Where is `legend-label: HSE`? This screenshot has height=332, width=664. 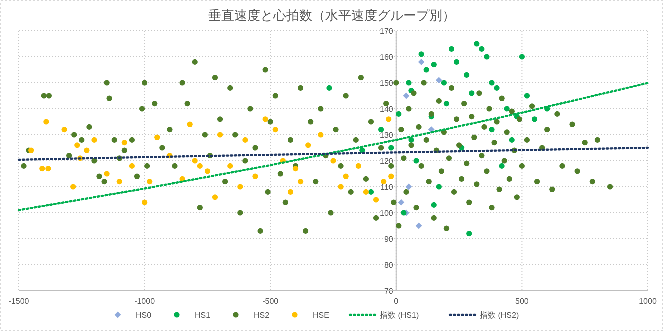
legend-label: HSE is located at coordinates (321, 315).